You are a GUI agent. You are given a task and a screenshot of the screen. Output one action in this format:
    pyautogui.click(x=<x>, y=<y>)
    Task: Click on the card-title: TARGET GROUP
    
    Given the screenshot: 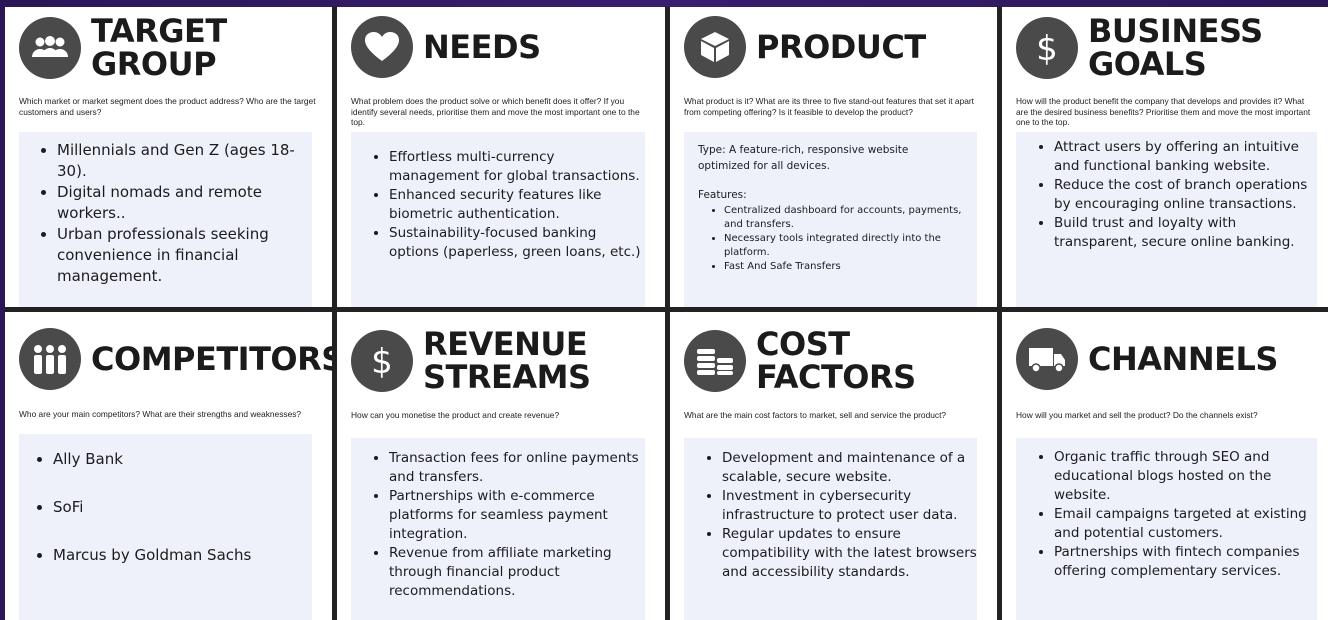 What is the action you would take?
    pyautogui.click(x=159, y=47)
    